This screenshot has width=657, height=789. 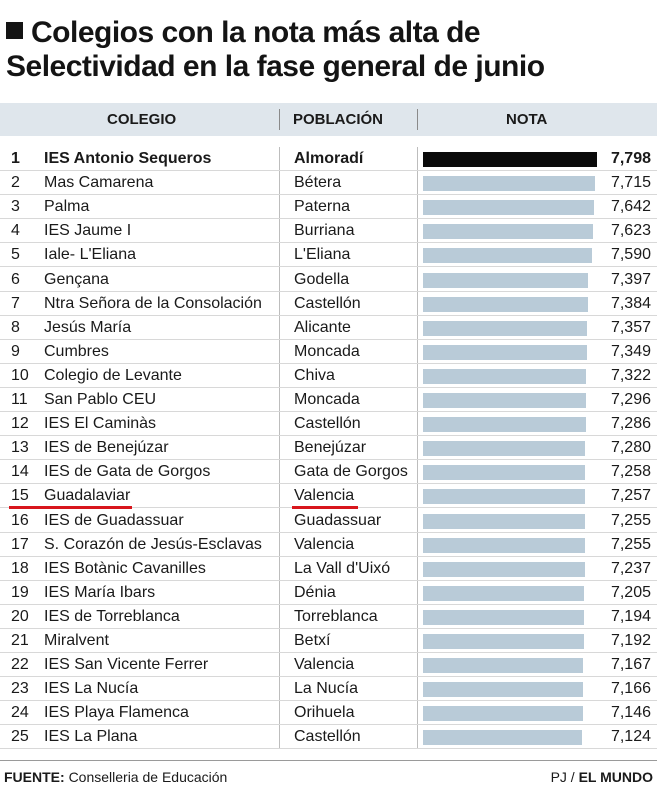 What do you see at coordinates (279, 448) in the screenshot?
I see `column-divider` at bounding box center [279, 448].